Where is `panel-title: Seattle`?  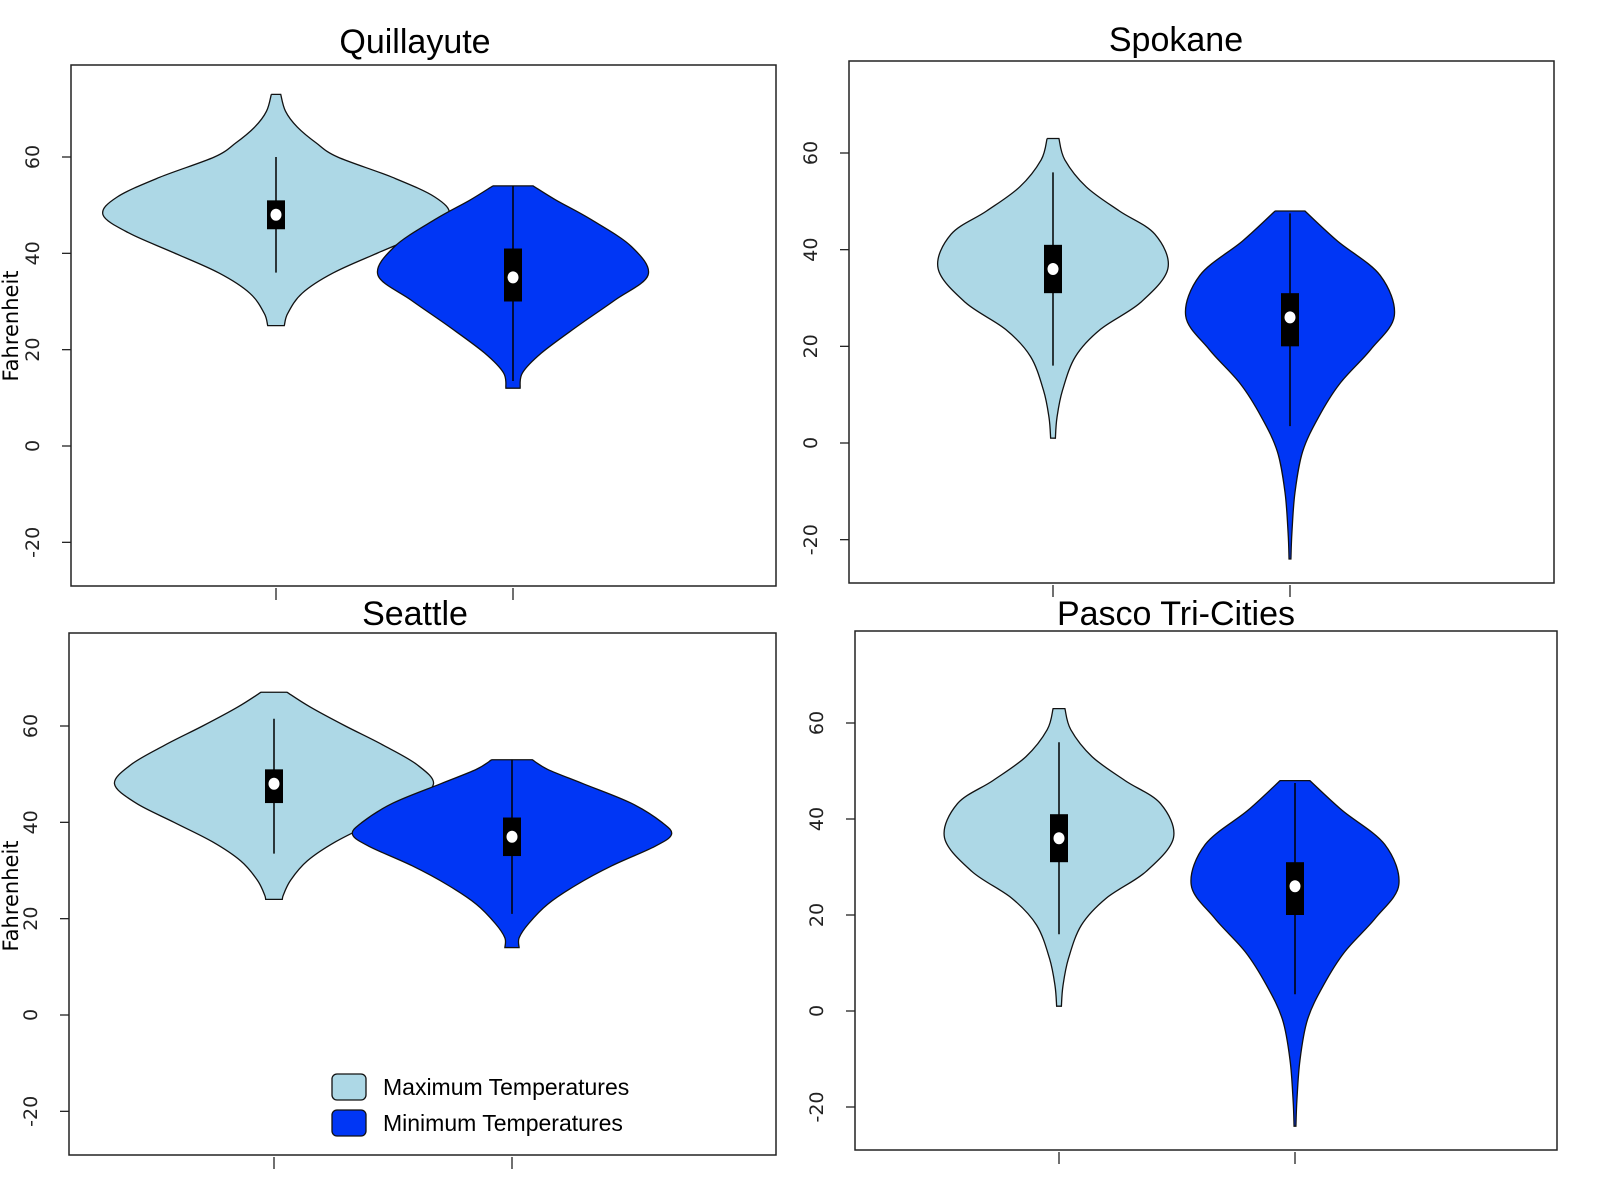
panel-title: Seattle is located at coordinates (415, 614).